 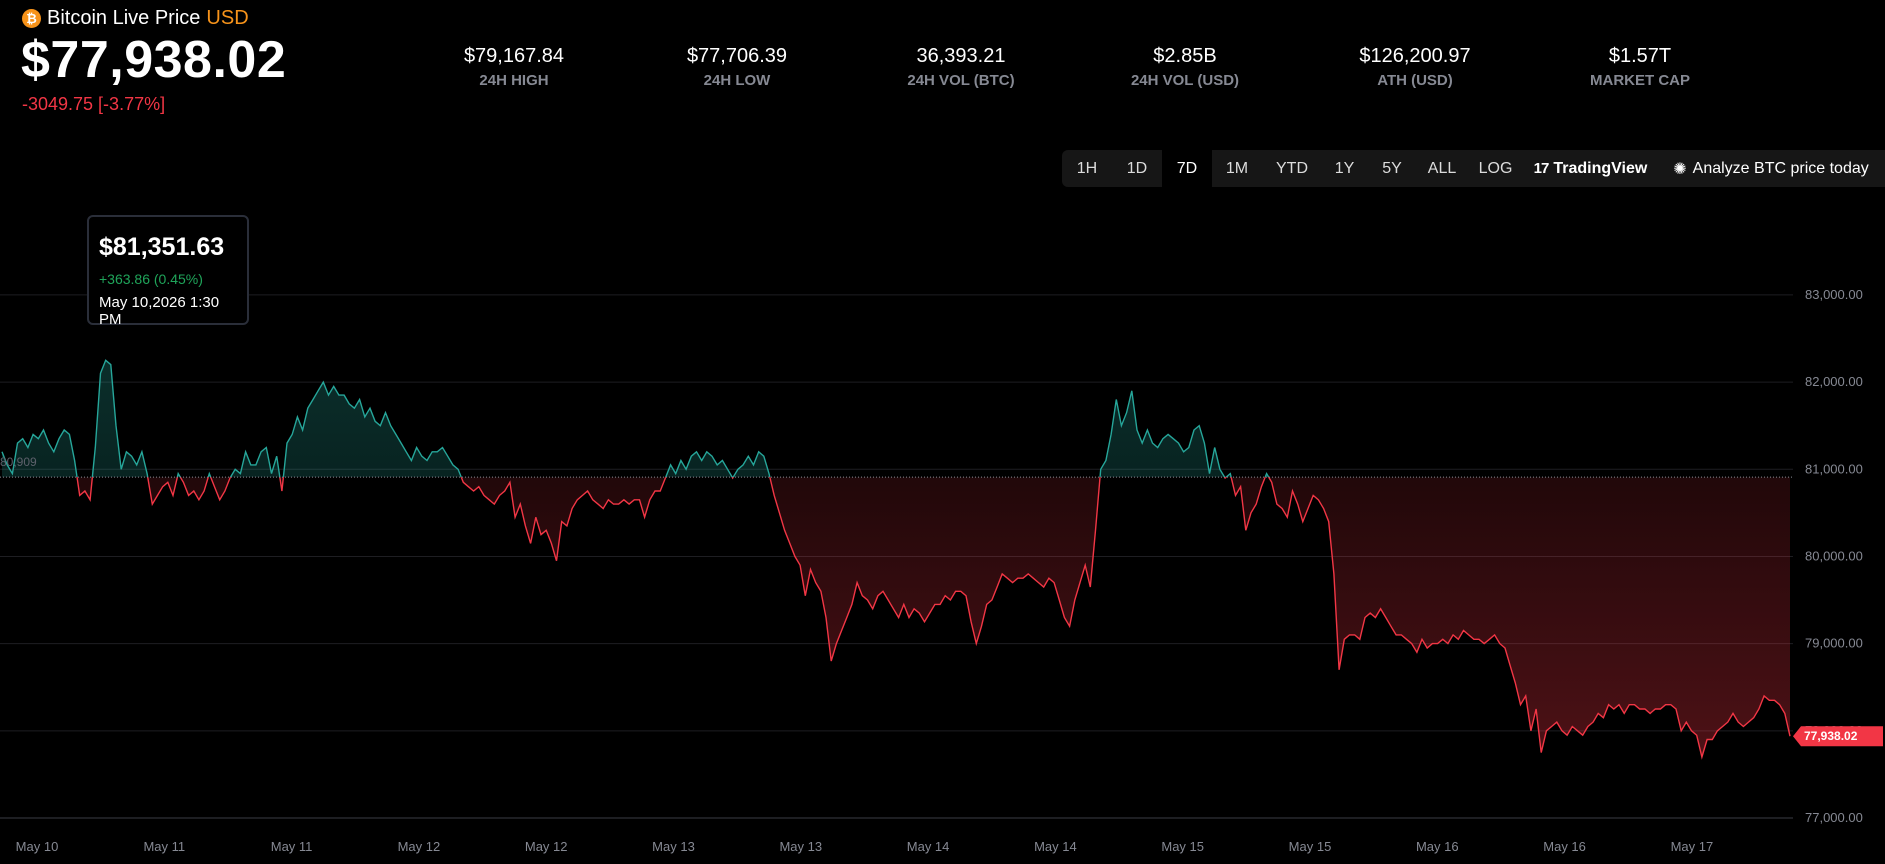 What do you see at coordinates (227, 18) in the screenshot?
I see `currency-label: USD` at bounding box center [227, 18].